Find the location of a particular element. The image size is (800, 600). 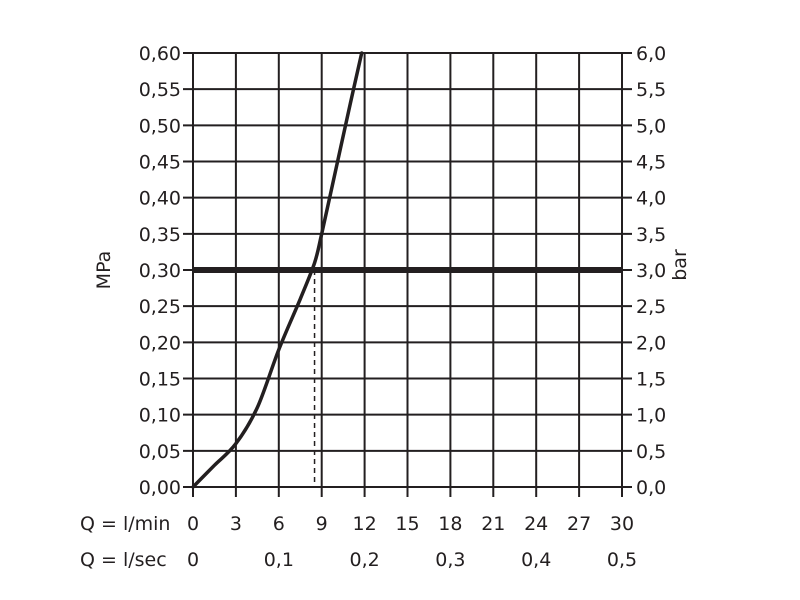

right-axis-tick-label: 1,0 is located at coordinates (651, 416).